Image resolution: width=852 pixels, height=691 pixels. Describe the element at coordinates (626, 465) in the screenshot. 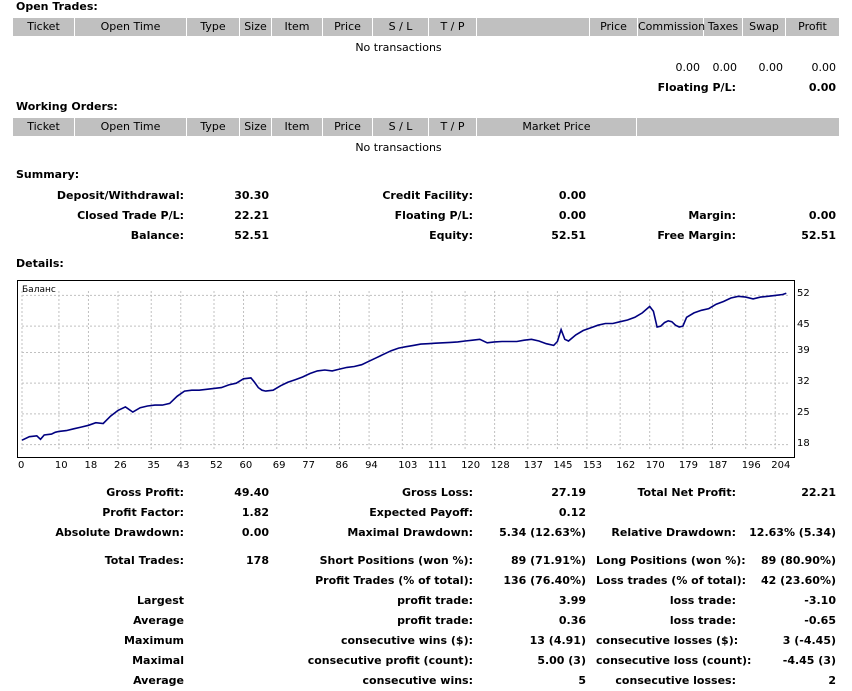

I see `x-tick-label: 162` at that location.